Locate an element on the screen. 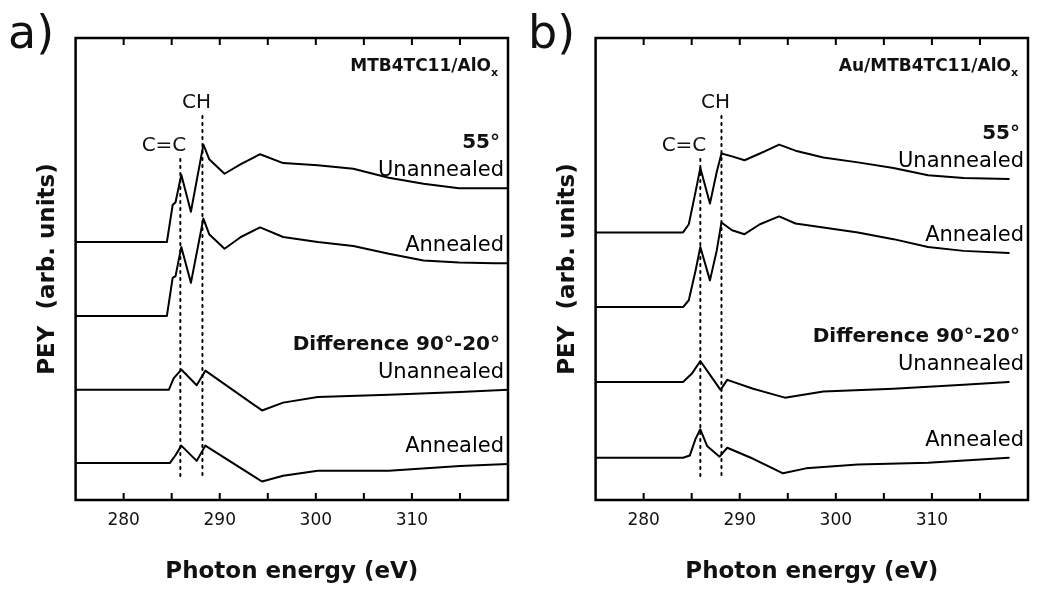  text: b) is located at coordinates (552, 32).